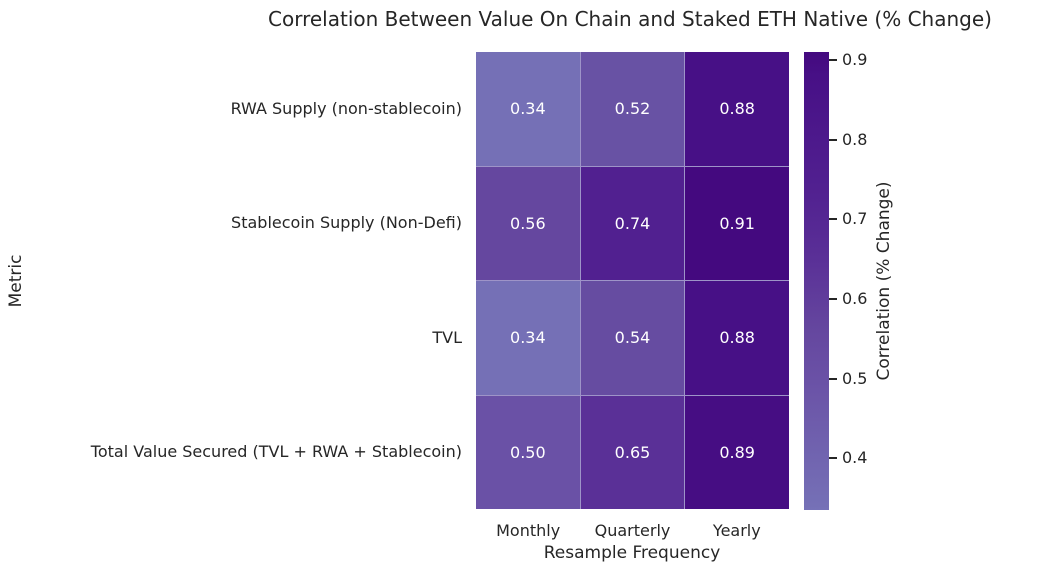  I want to click on colorbar-tick-label: 0.8, so click(855, 139).